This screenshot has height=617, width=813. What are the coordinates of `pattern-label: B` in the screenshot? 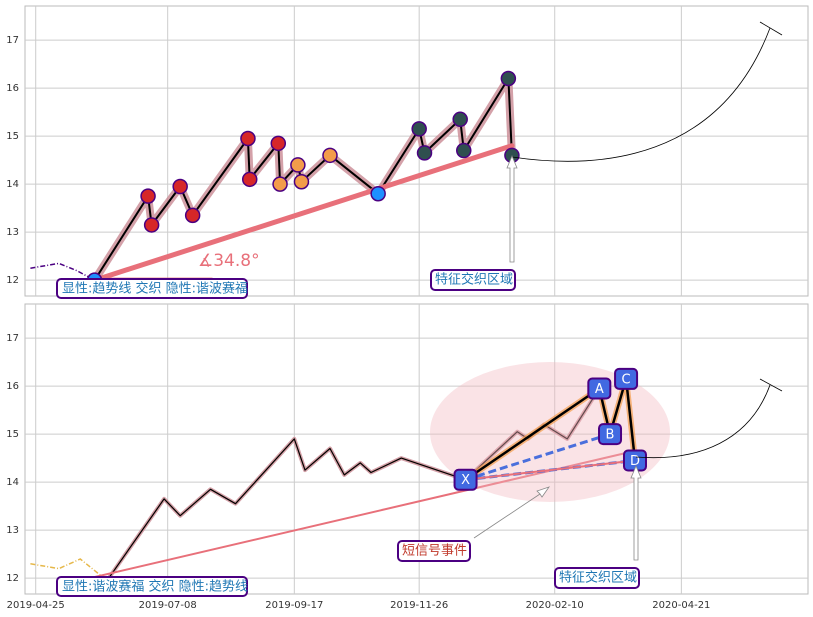 It's located at (610, 435).